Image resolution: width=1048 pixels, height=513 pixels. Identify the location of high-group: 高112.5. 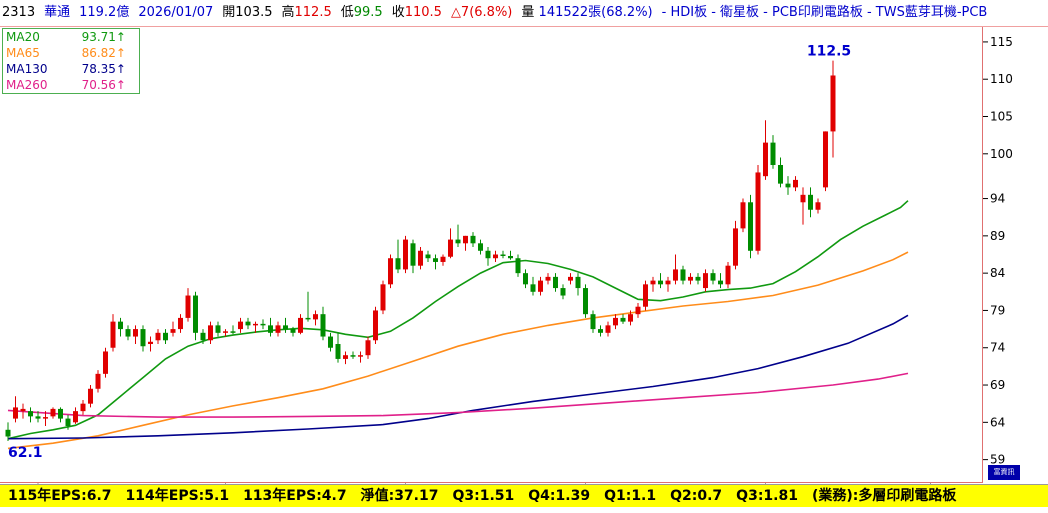
(307, 12).